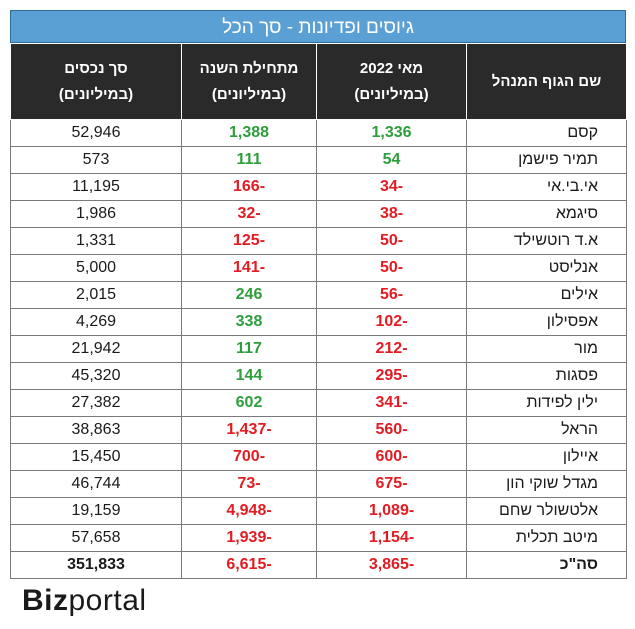 This screenshot has height=629, width=635. Describe the element at coordinates (96, 160) in the screenshot. I see `total-assets-cell: 573` at that location.